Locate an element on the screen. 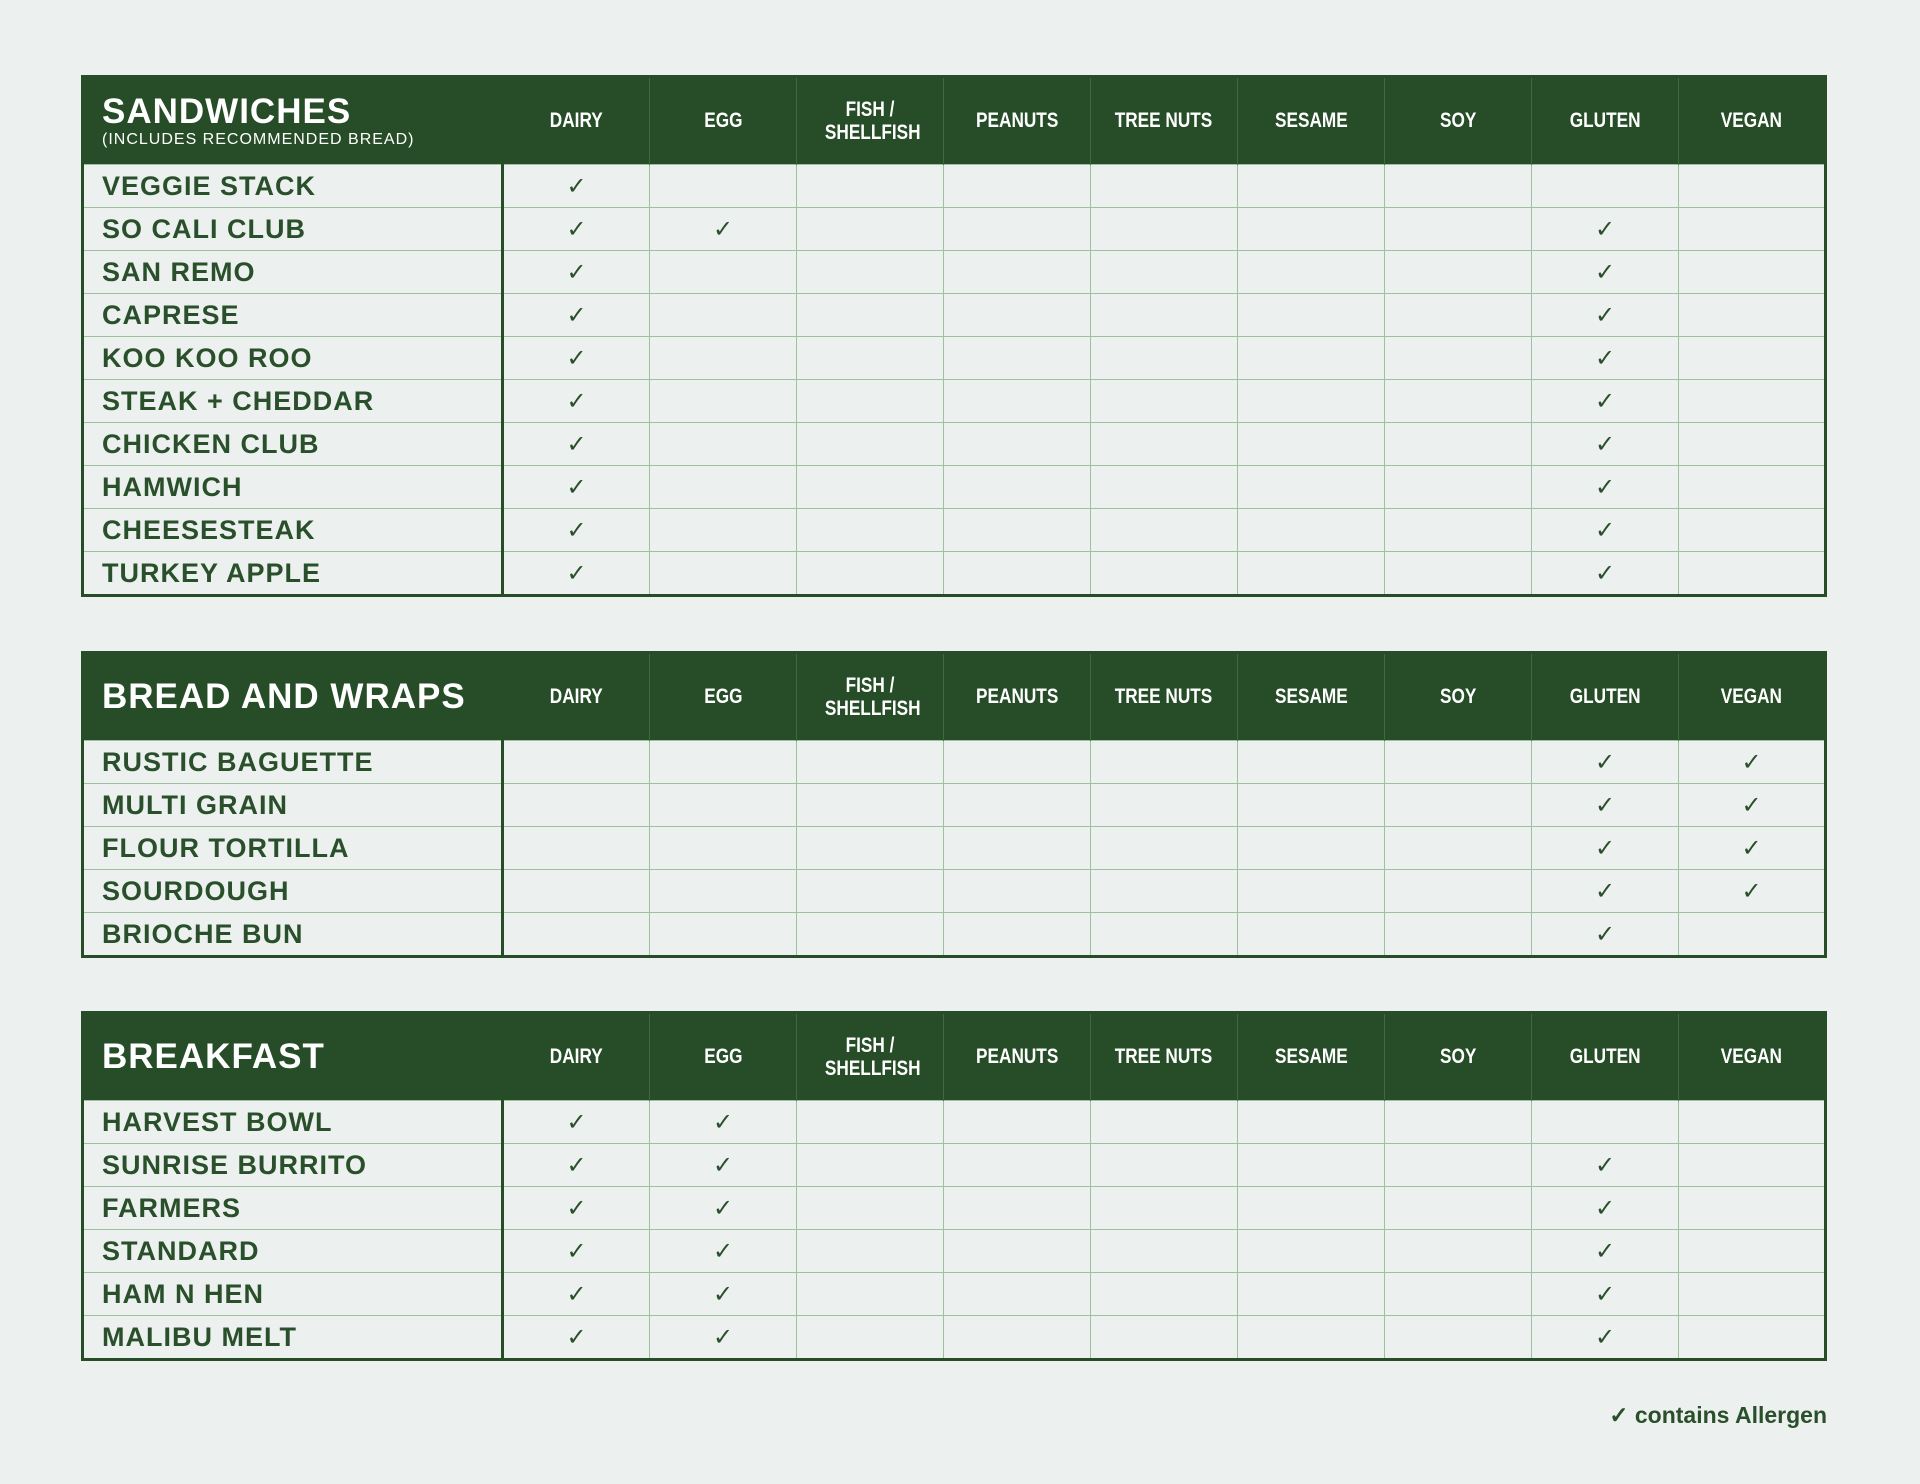 Image resolution: width=1920 pixels, height=1484 pixels. column-header-label: DAIRY is located at coordinates (576, 1057).